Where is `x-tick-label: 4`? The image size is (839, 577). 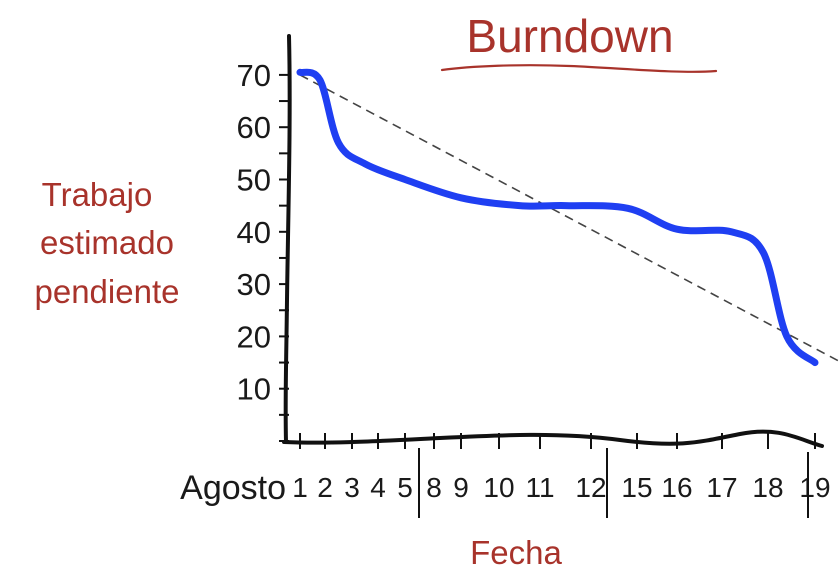 x-tick-label: 4 is located at coordinates (378, 487).